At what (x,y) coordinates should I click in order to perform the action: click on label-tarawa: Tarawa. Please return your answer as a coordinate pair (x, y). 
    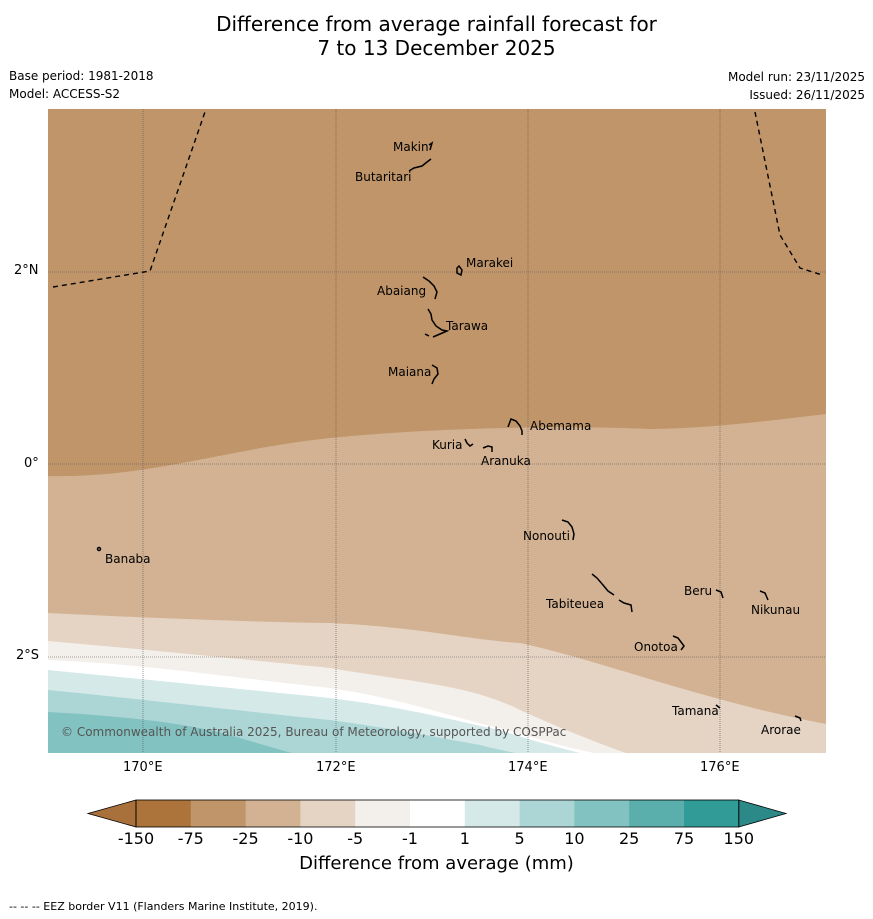
    Looking at the image, I should click on (466, 326).